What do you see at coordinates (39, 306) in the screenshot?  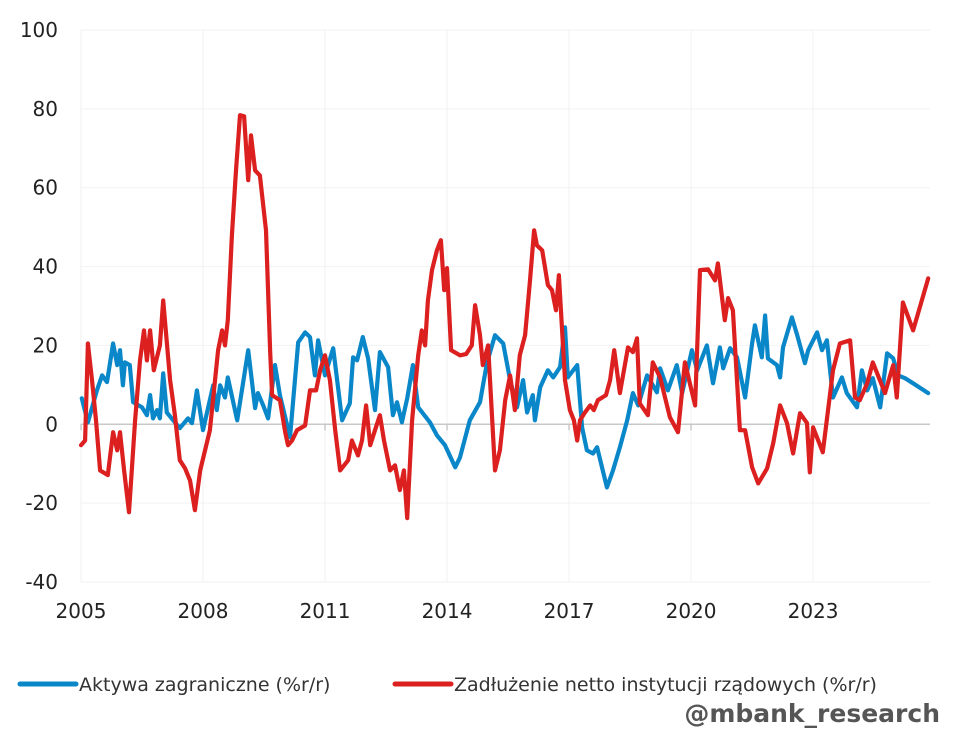 I see `y-axis-ticks: 100 80 60 40 20 0 -20 -40` at bounding box center [39, 306].